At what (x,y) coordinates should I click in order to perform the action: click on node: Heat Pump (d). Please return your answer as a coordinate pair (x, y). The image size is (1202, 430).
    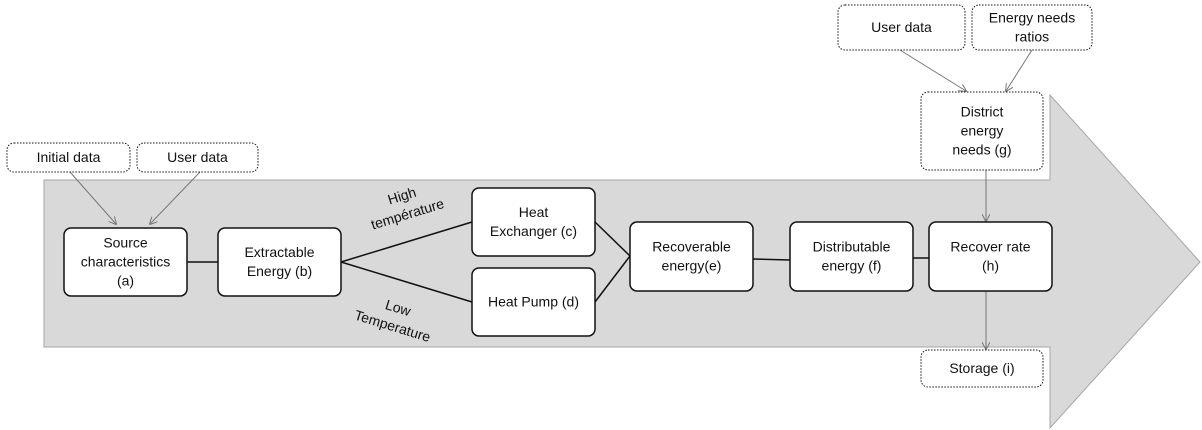
    Looking at the image, I should click on (533, 302).